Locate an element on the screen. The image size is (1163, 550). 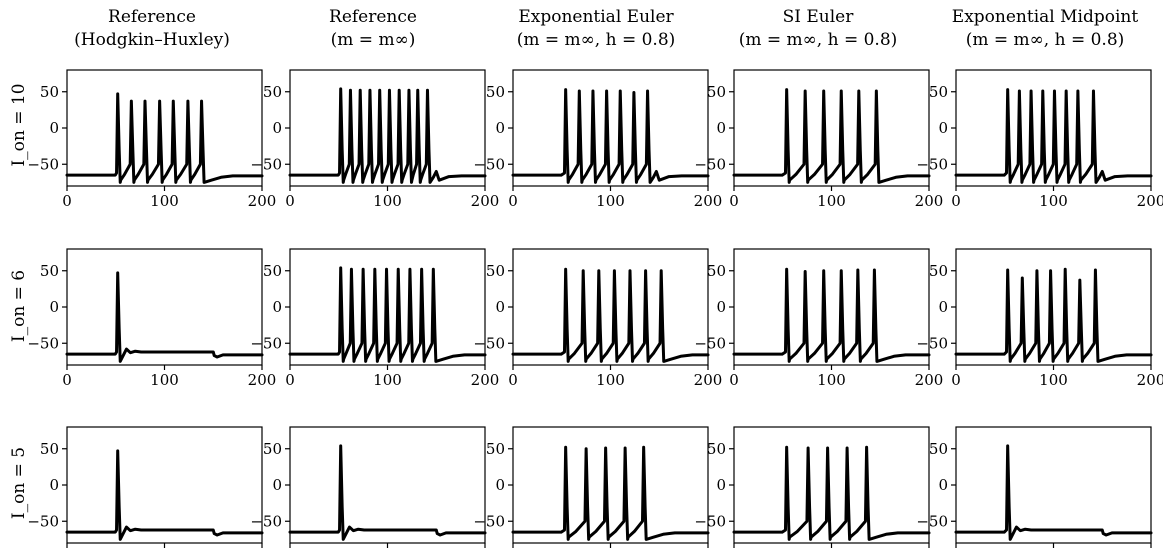
column-title-2-line-1: Reference is located at coordinates (373, 17).